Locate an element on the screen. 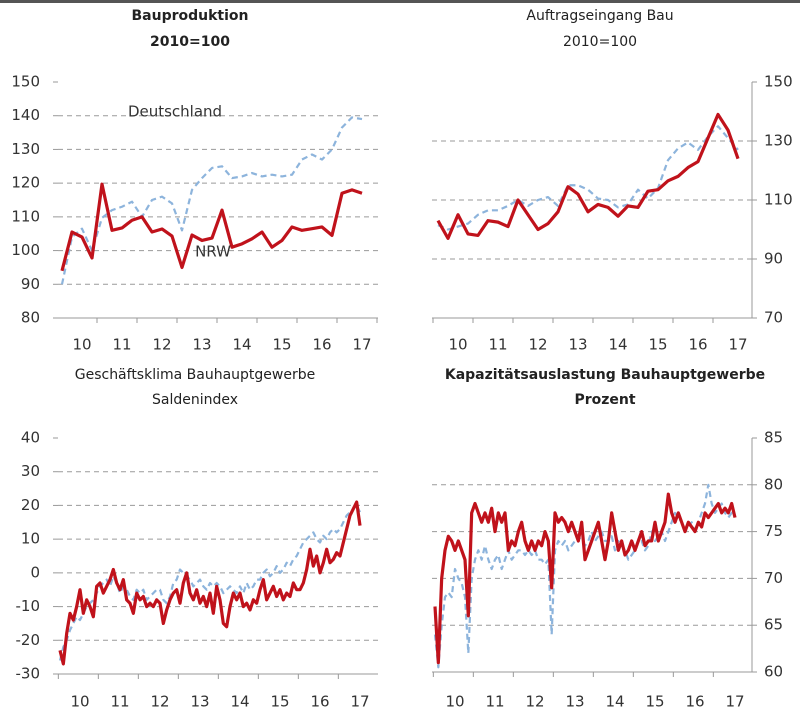  y-tick-label: -20 is located at coordinates (28, 640).